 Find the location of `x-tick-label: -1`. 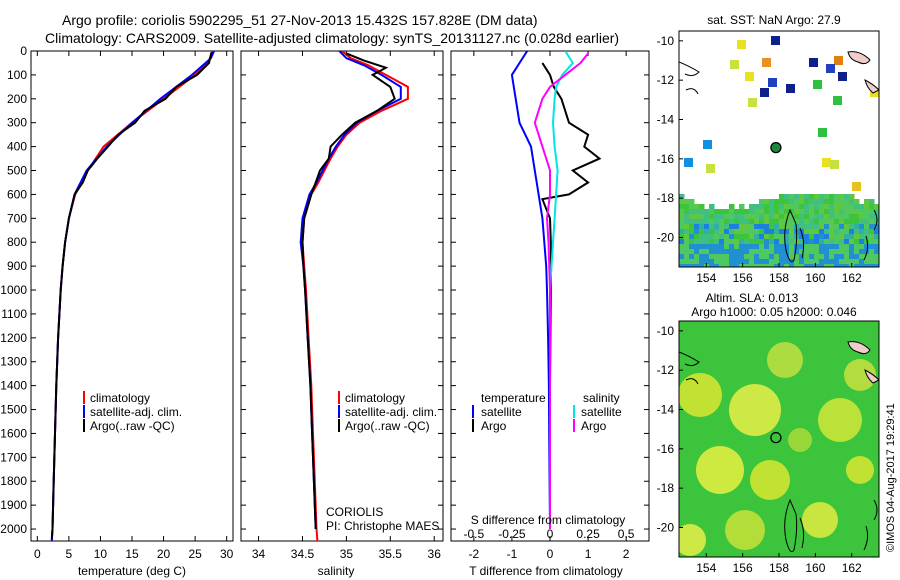

x-tick-label: -1 is located at coordinates (512, 554).